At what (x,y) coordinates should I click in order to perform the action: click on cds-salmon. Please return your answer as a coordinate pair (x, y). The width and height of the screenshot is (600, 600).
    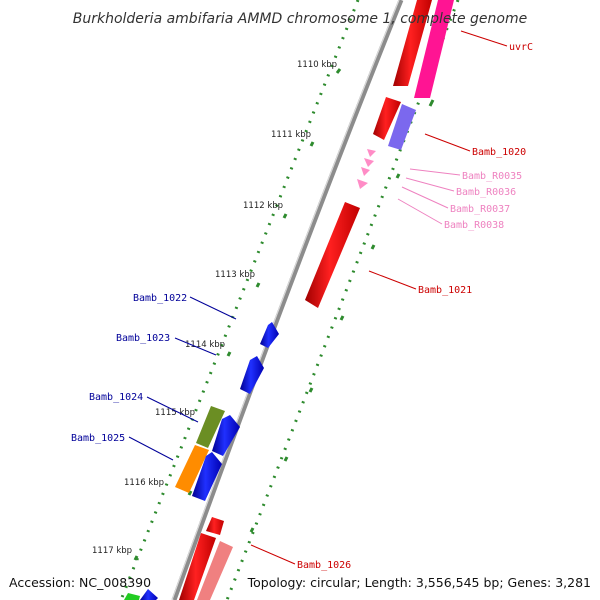
    Looking at the image, I should click on (215, 570).